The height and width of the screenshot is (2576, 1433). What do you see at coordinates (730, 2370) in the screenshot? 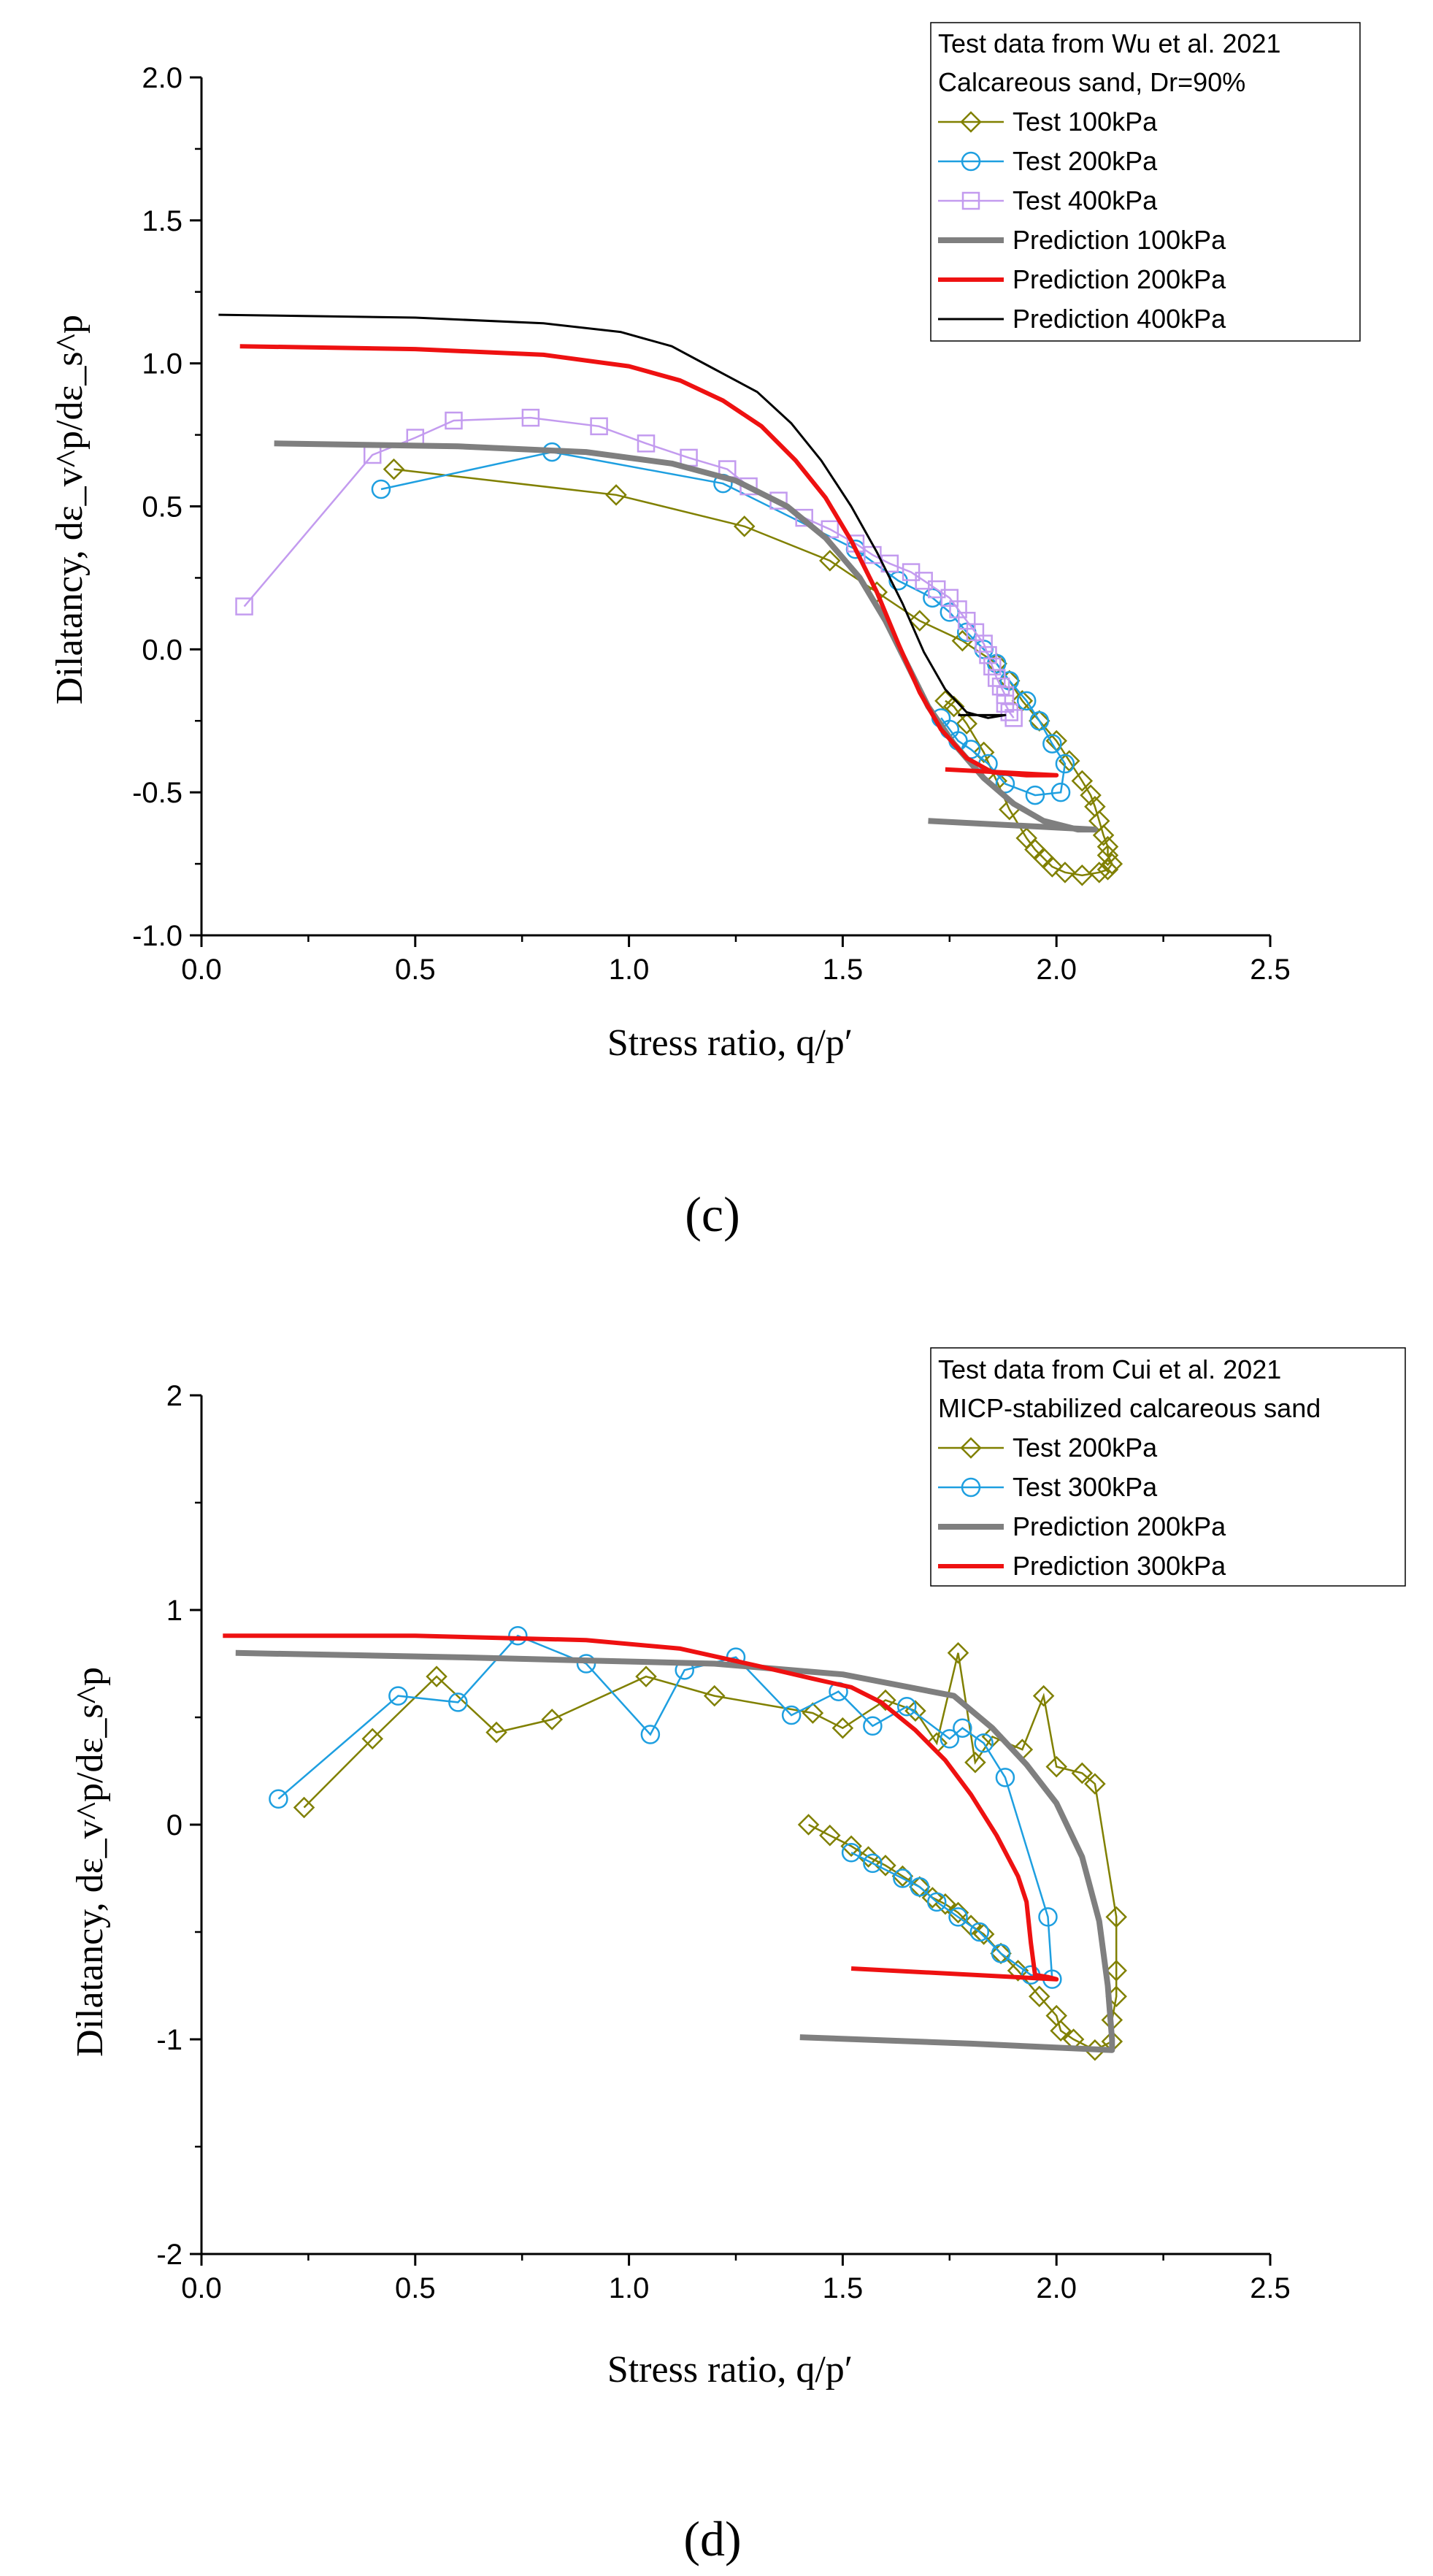
I see `x-axis-title-d: Stress ratio, q/p′` at bounding box center [730, 2370].